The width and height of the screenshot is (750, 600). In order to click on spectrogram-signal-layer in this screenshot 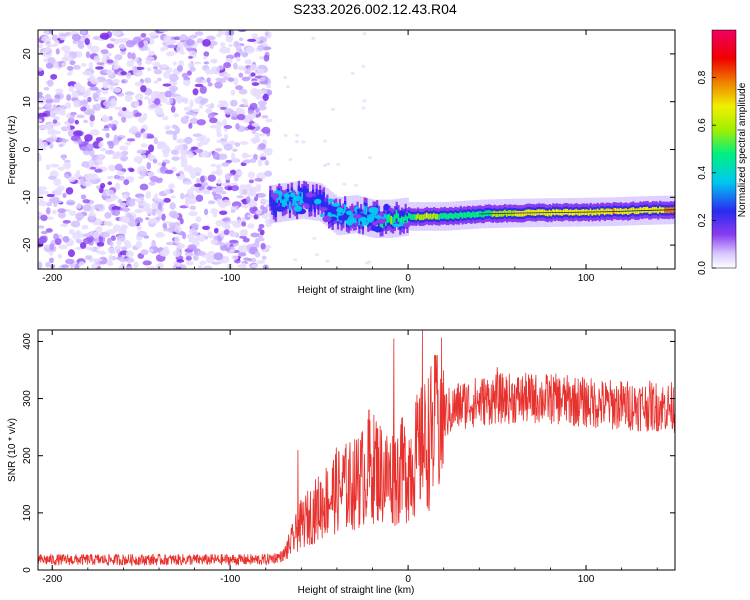, I will do `click(472, 209)`.